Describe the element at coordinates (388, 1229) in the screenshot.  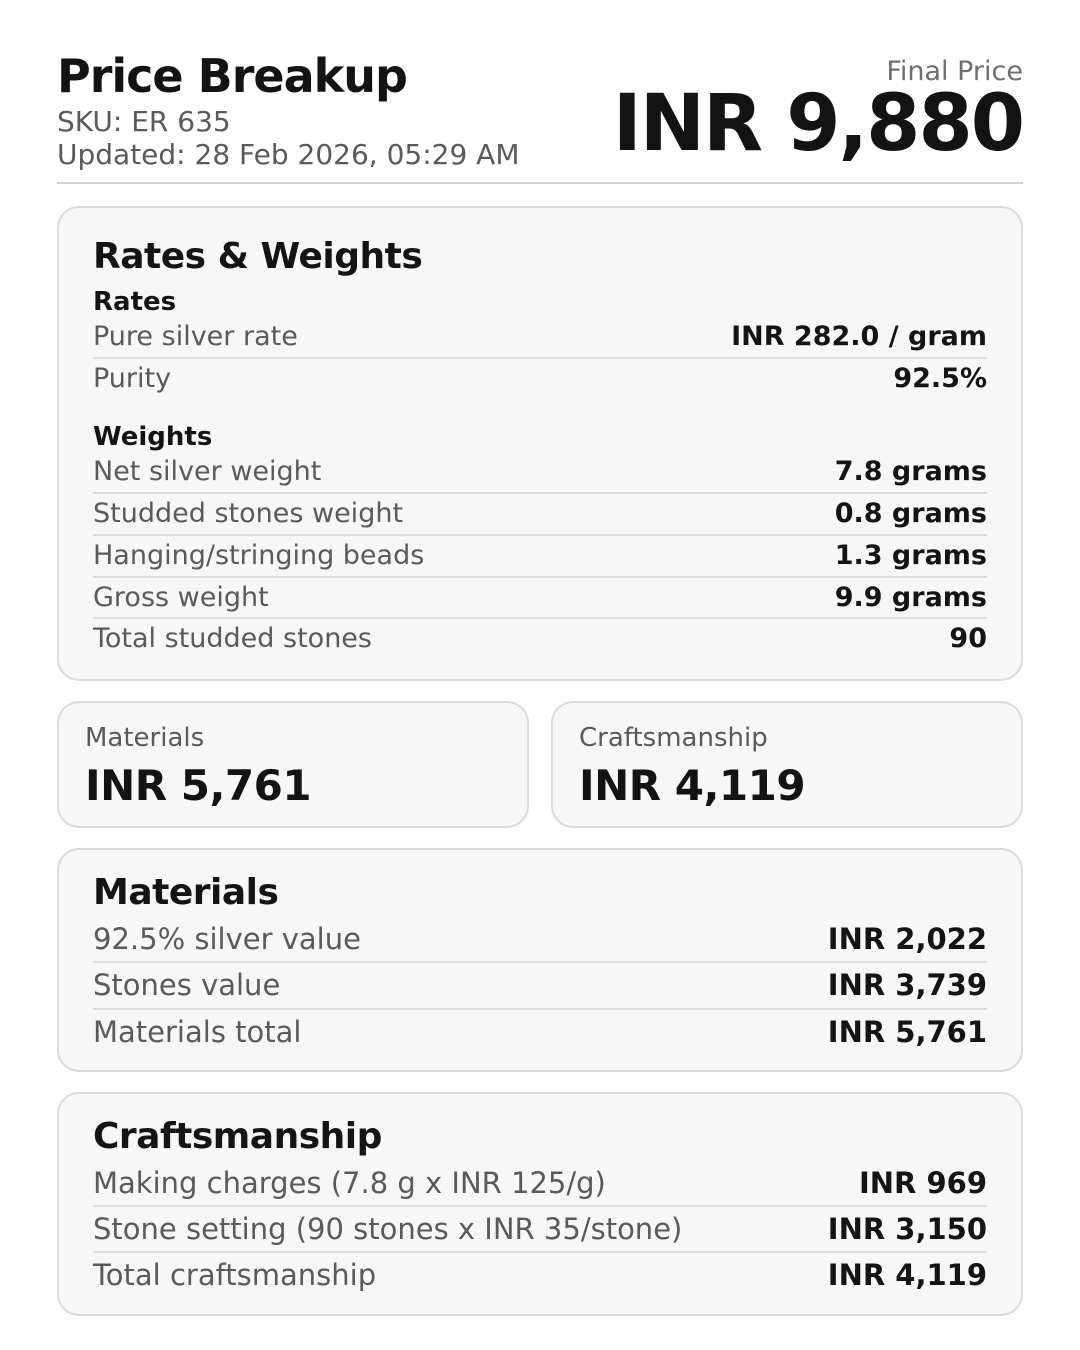
I see `row-label: Stone setting (90 stones x INR 35/stone)` at that location.